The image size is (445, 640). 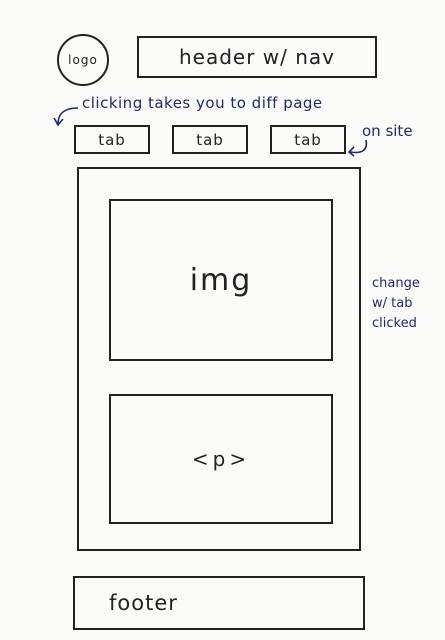 What do you see at coordinates (143, 603) in the screenshot?
I see `footer-label: footer` at bounding box center [143, 603].